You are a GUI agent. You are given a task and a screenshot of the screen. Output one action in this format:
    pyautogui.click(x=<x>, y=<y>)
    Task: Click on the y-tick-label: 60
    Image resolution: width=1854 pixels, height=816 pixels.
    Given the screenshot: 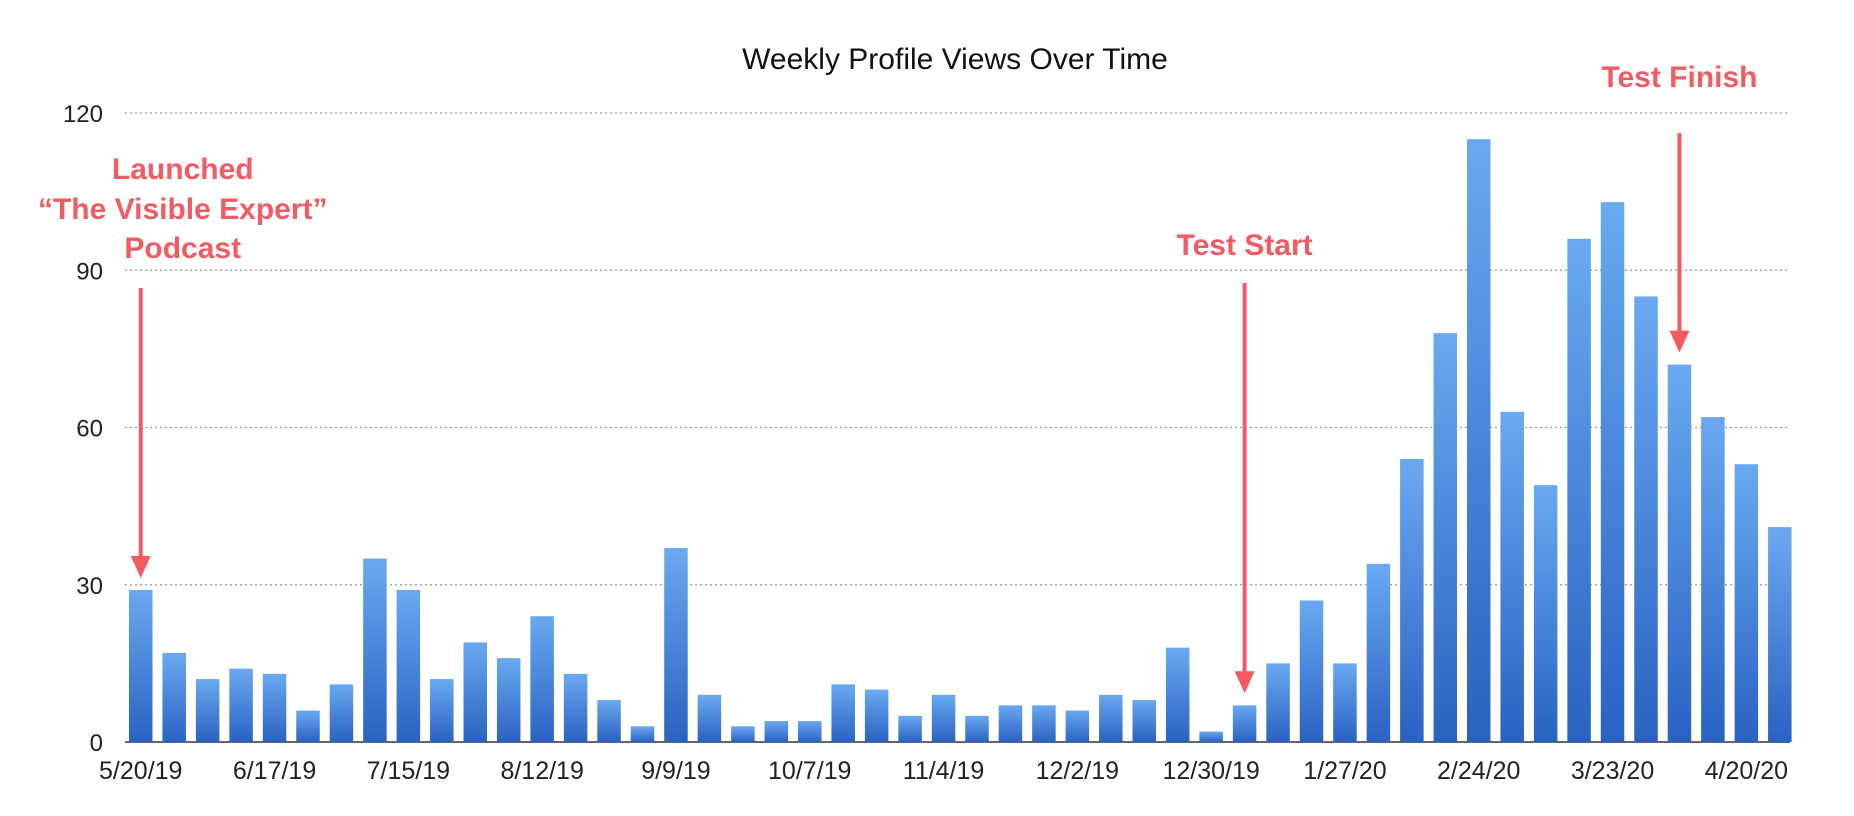 What is the action you would take?
    pyautogui.click(x=89, y=429)
    